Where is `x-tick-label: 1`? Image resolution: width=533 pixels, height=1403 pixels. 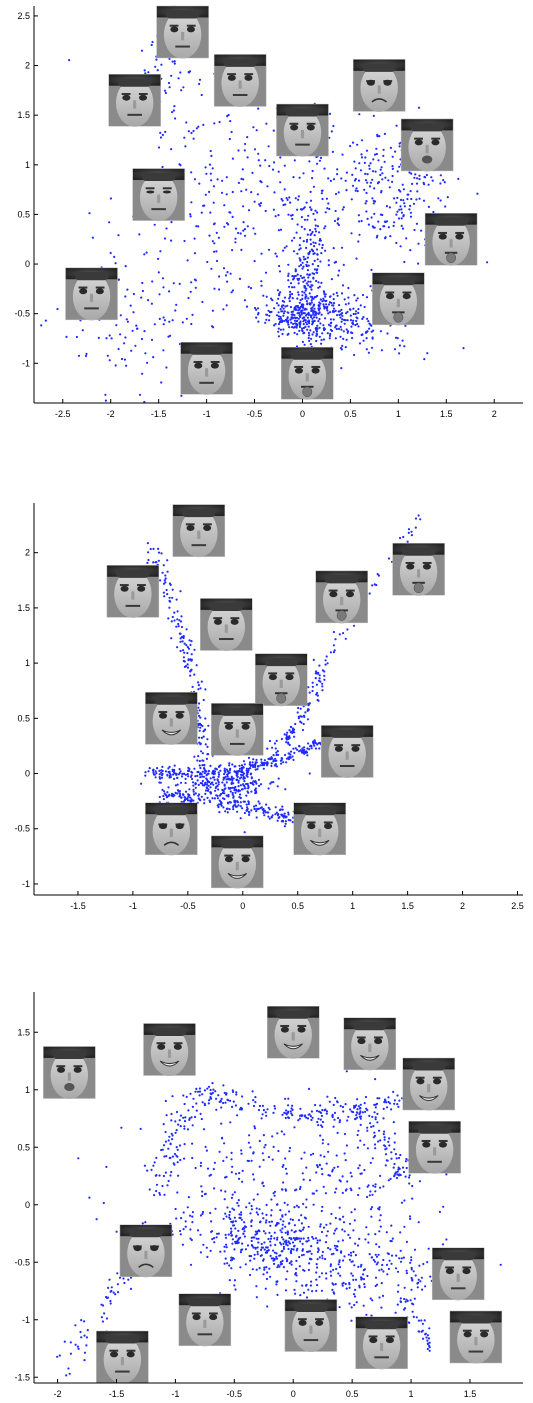
x-tick-label: 1 is located at coordinates (411, 1394).